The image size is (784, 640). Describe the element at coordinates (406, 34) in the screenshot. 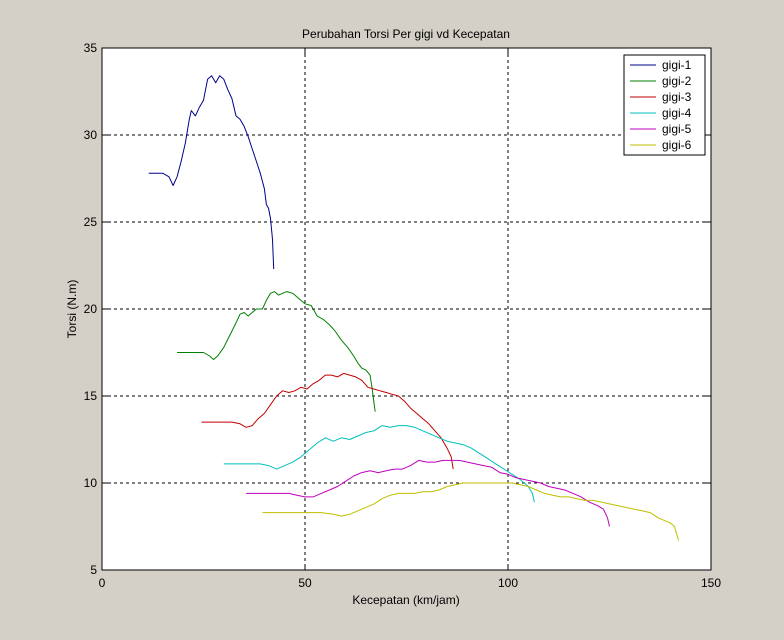

I see `chart-title: Perubahan Torsi Per gigi vd Kecepatan` at that location.